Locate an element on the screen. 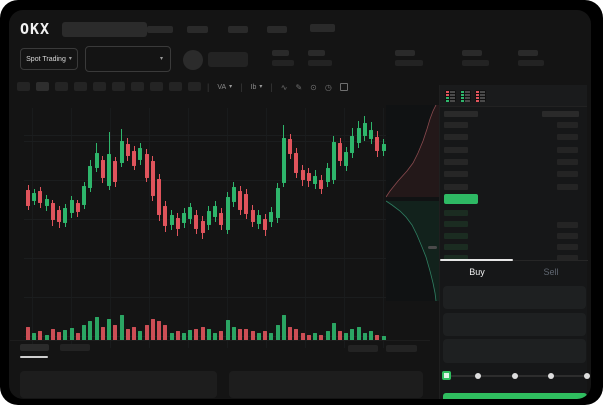 This screenshot has width=603, height=405. stat-2-value is located at coordinates (320, 63).